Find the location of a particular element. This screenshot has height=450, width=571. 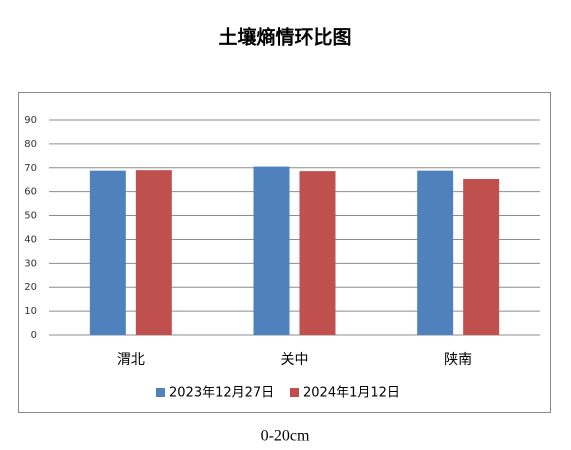

y-tick-label: 10 is located at coordinates (30, 311).